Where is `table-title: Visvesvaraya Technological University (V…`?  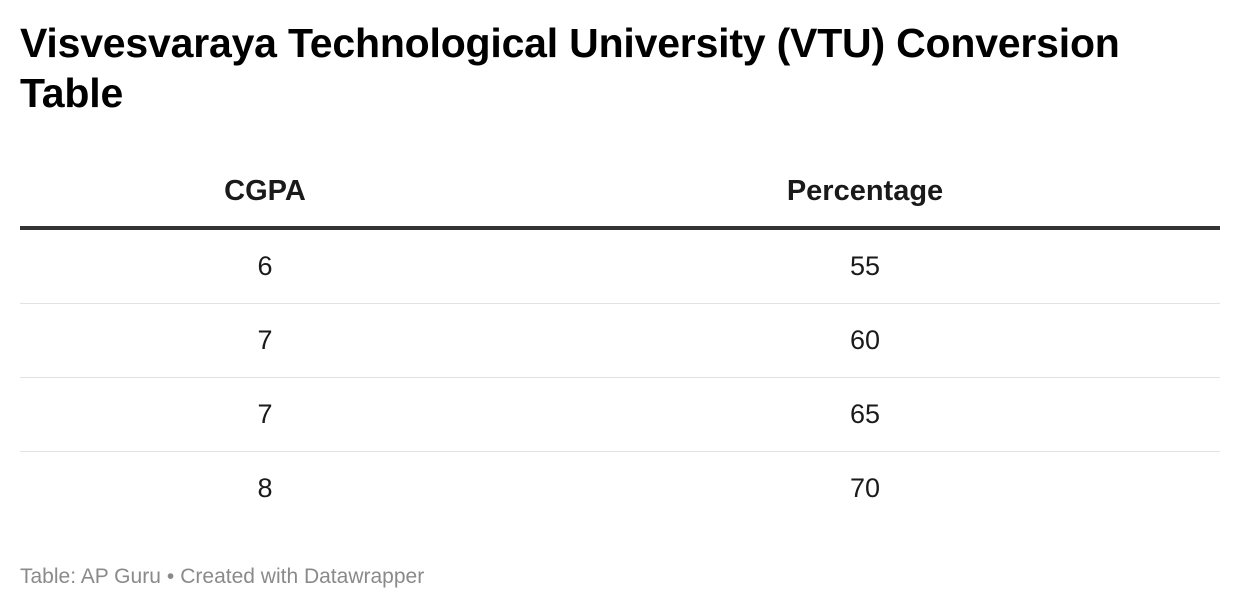
table-title: Visvesvaraya Technological University (V… is located at coordinates (570, 68).